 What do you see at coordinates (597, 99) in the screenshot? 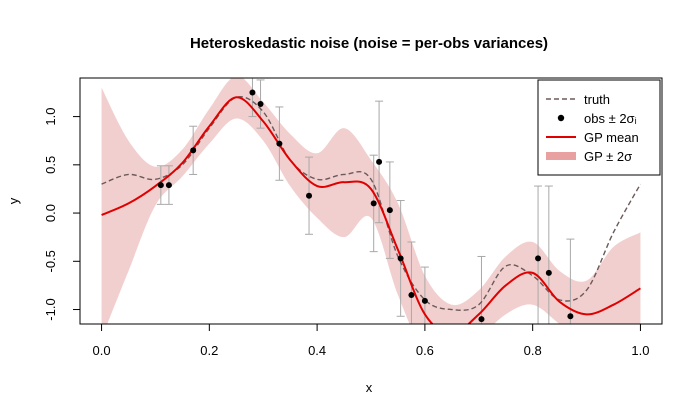
I see `legend-truth-label: truth` at bounding box center [597, 99].